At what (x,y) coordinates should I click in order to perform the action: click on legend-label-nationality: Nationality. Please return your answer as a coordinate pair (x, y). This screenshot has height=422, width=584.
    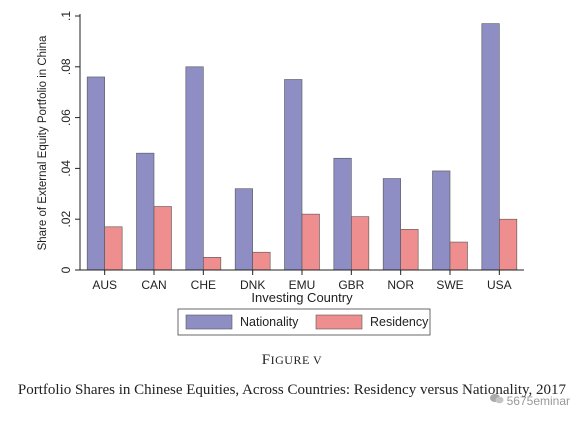
    Looking at the image, I should click on (269, 322).